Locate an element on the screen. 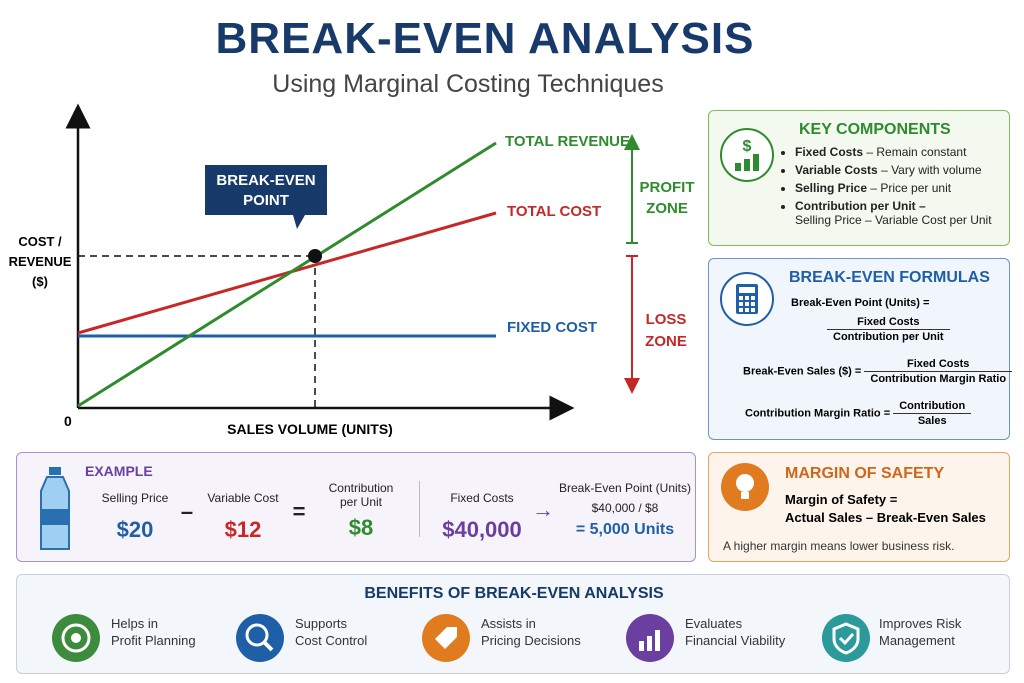 The image size is (1024, 683). formula-lhs: Contribution Margin Ratio = is located at coordinates (818, 413).